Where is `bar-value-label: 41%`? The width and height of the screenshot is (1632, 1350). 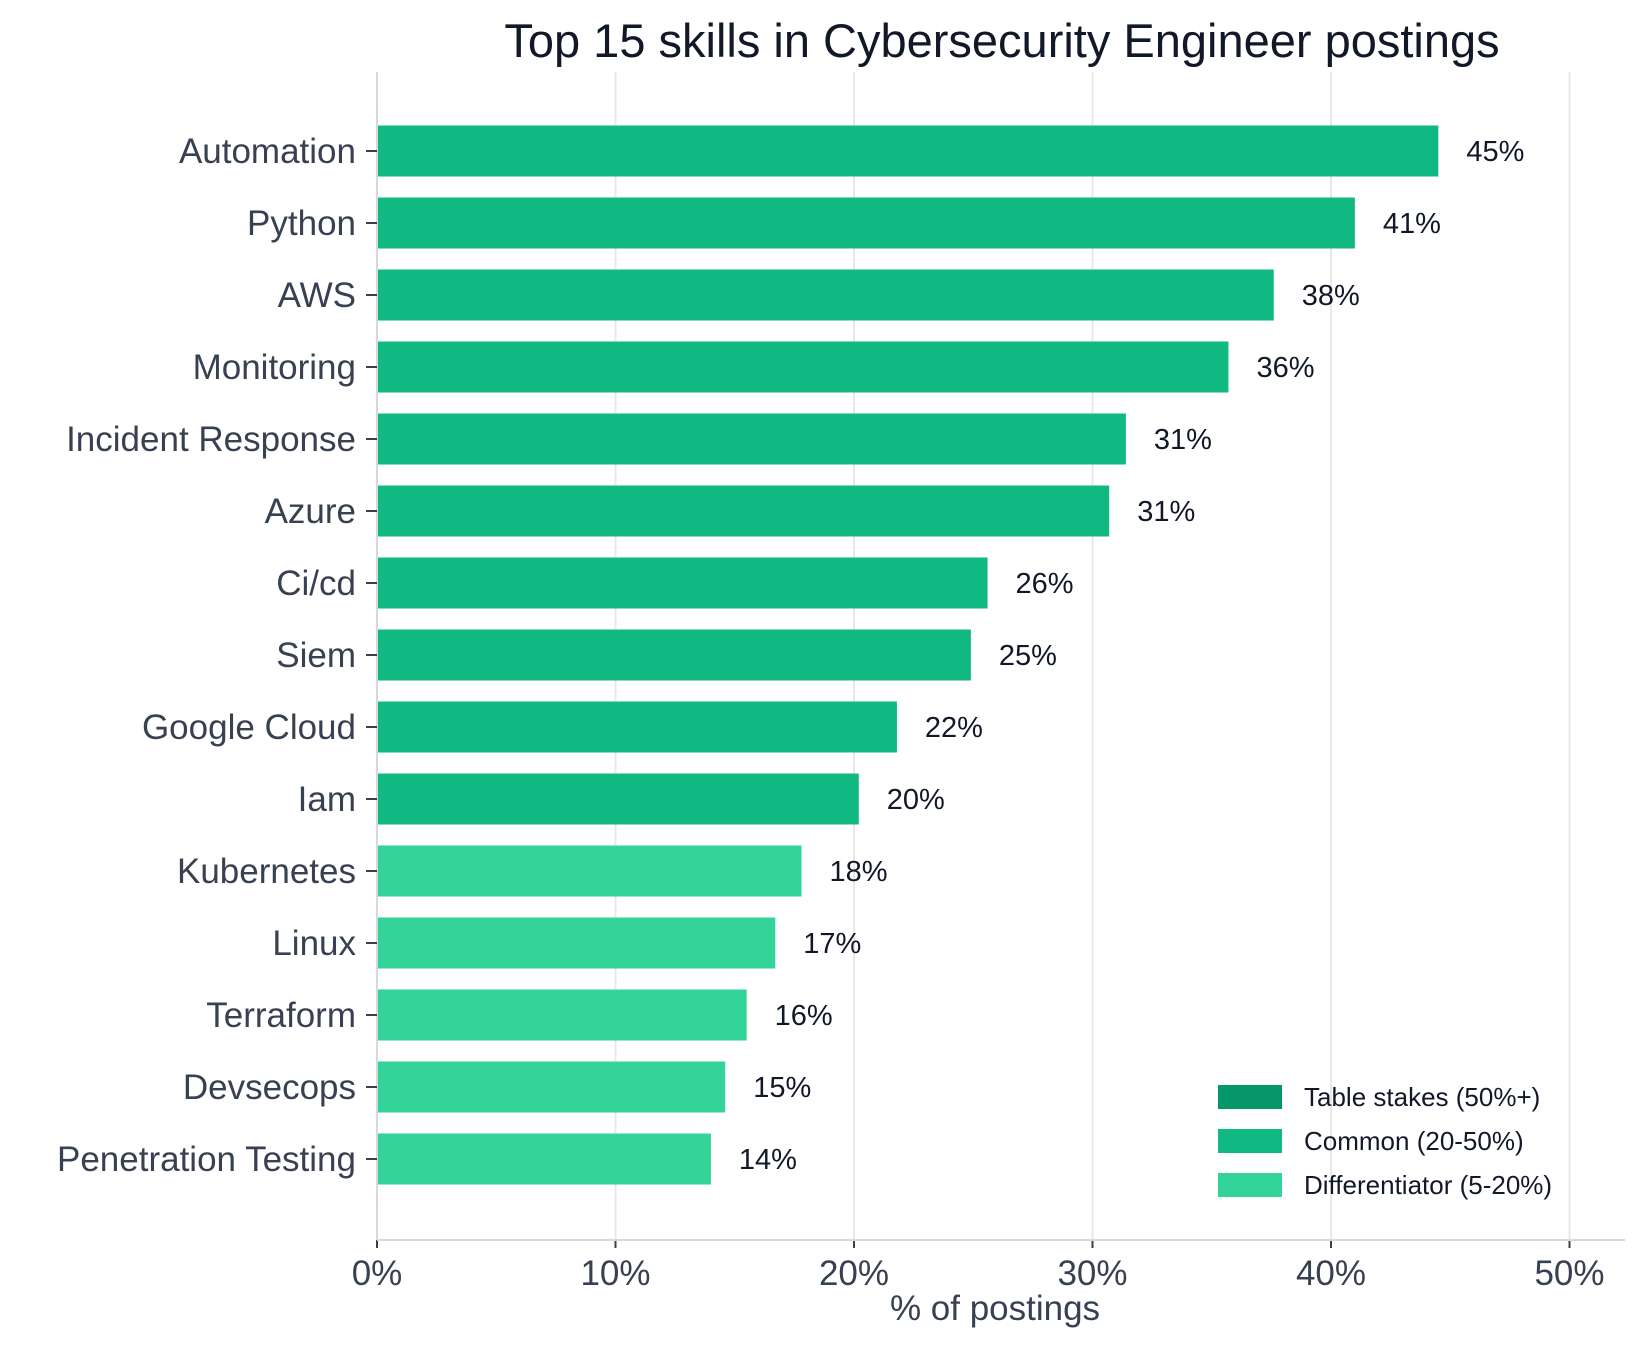
bar-value-label: 41% is located at coordinates (1412, 224).